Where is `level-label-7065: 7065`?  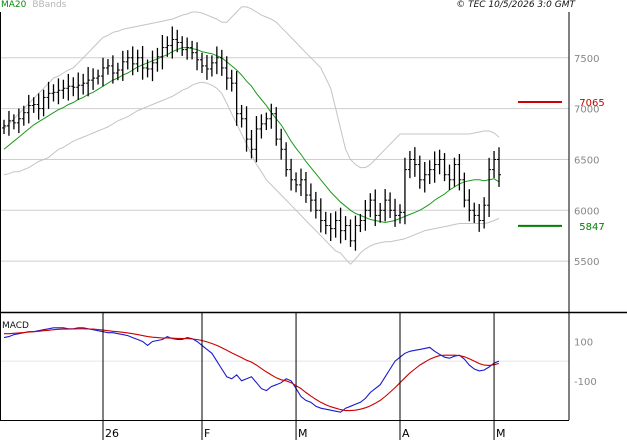 level-label-7065: 7065 is located at coordinates (591, 103).